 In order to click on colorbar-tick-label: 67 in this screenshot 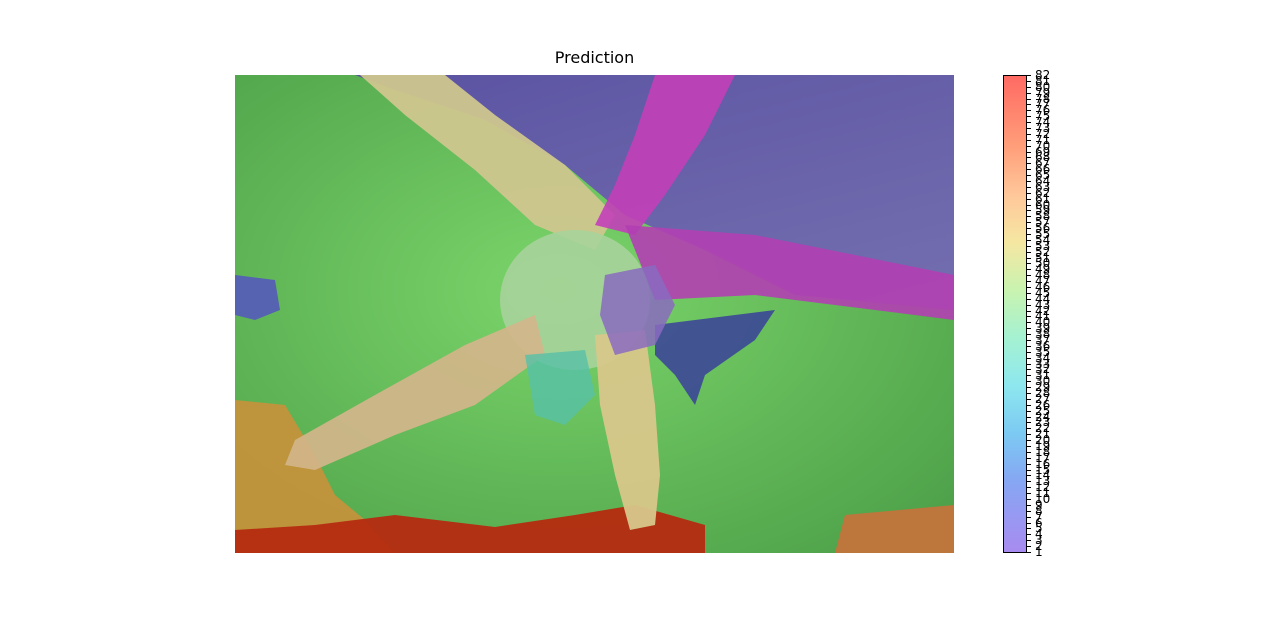, I will do `click(1043, 163)`.